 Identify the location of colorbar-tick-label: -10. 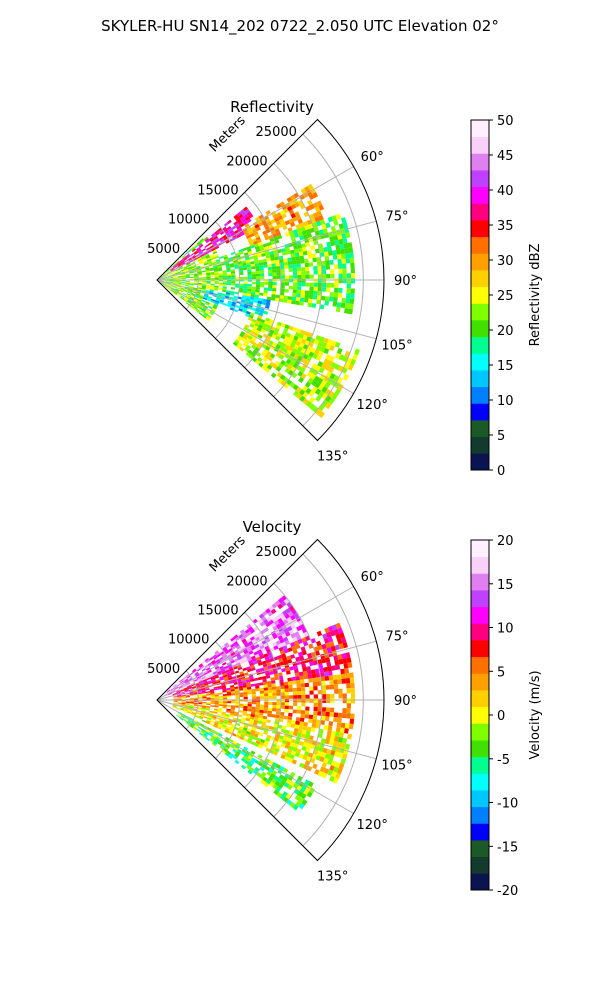
(507, 804).